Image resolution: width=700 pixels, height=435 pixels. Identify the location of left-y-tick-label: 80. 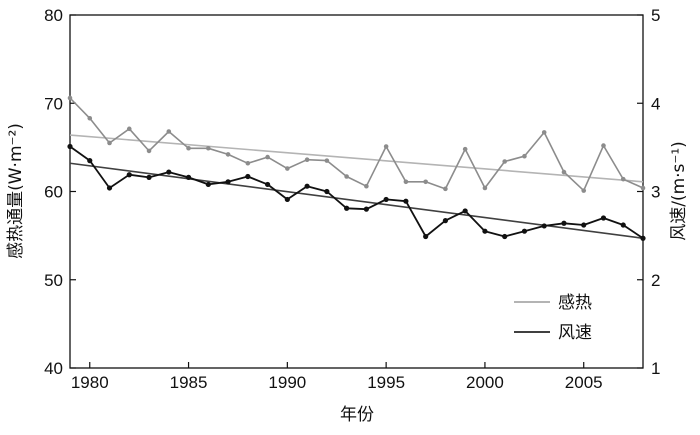
(53, 15).